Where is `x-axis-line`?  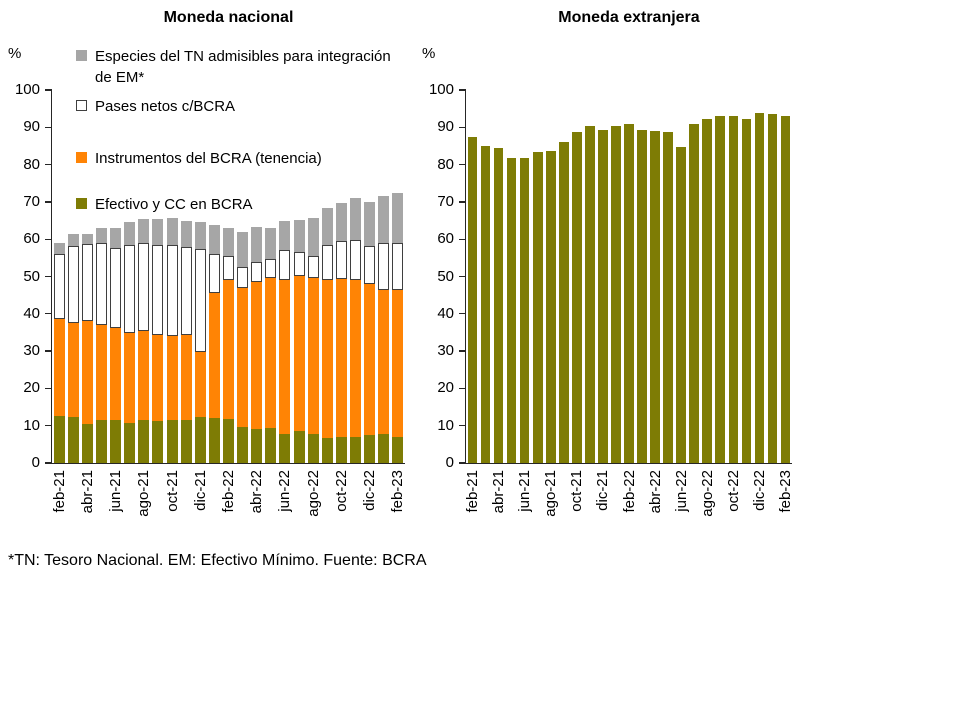 x-axis-line is located at coordinates (227, 464).